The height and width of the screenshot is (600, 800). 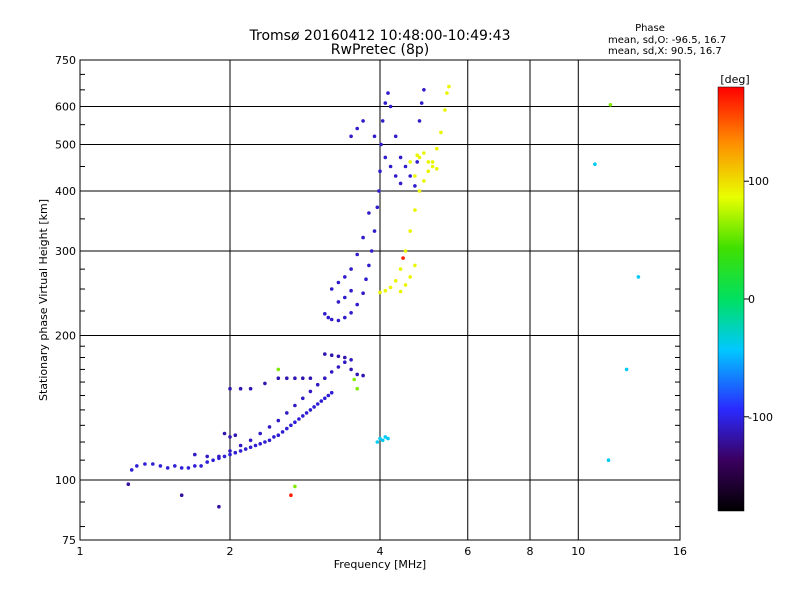 What do you see at coordinates (380, 564) in the screenshot?
I see `x-axis-label: Frequency [MHz]` at bounding box center [380, 564].